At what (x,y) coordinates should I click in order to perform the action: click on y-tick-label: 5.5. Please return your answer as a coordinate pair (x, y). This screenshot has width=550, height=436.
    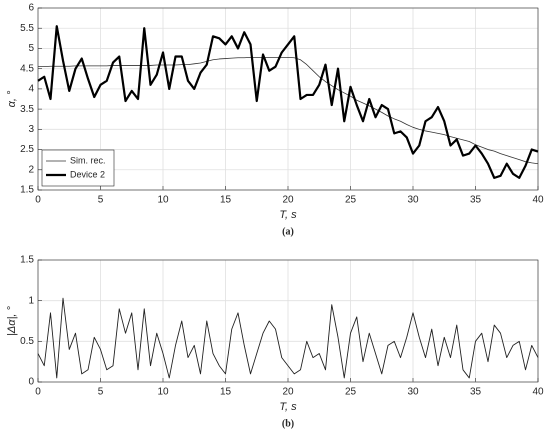
    Looking at the image, I should click on (27, 28).